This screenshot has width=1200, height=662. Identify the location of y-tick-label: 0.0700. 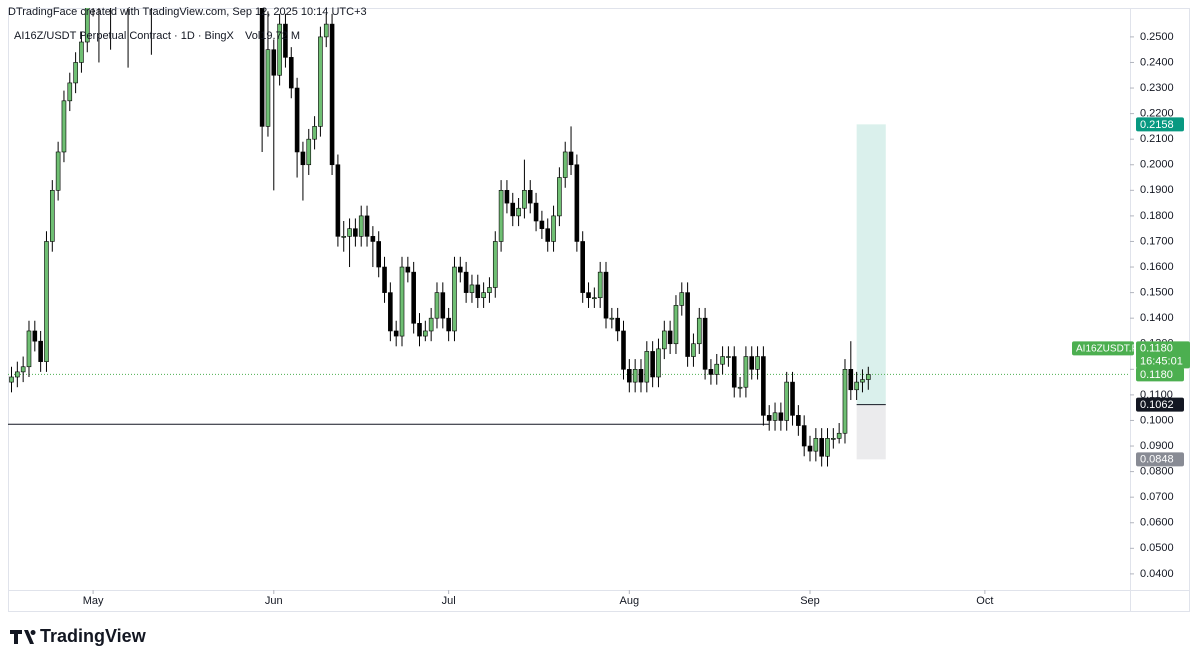
(1157, 497).